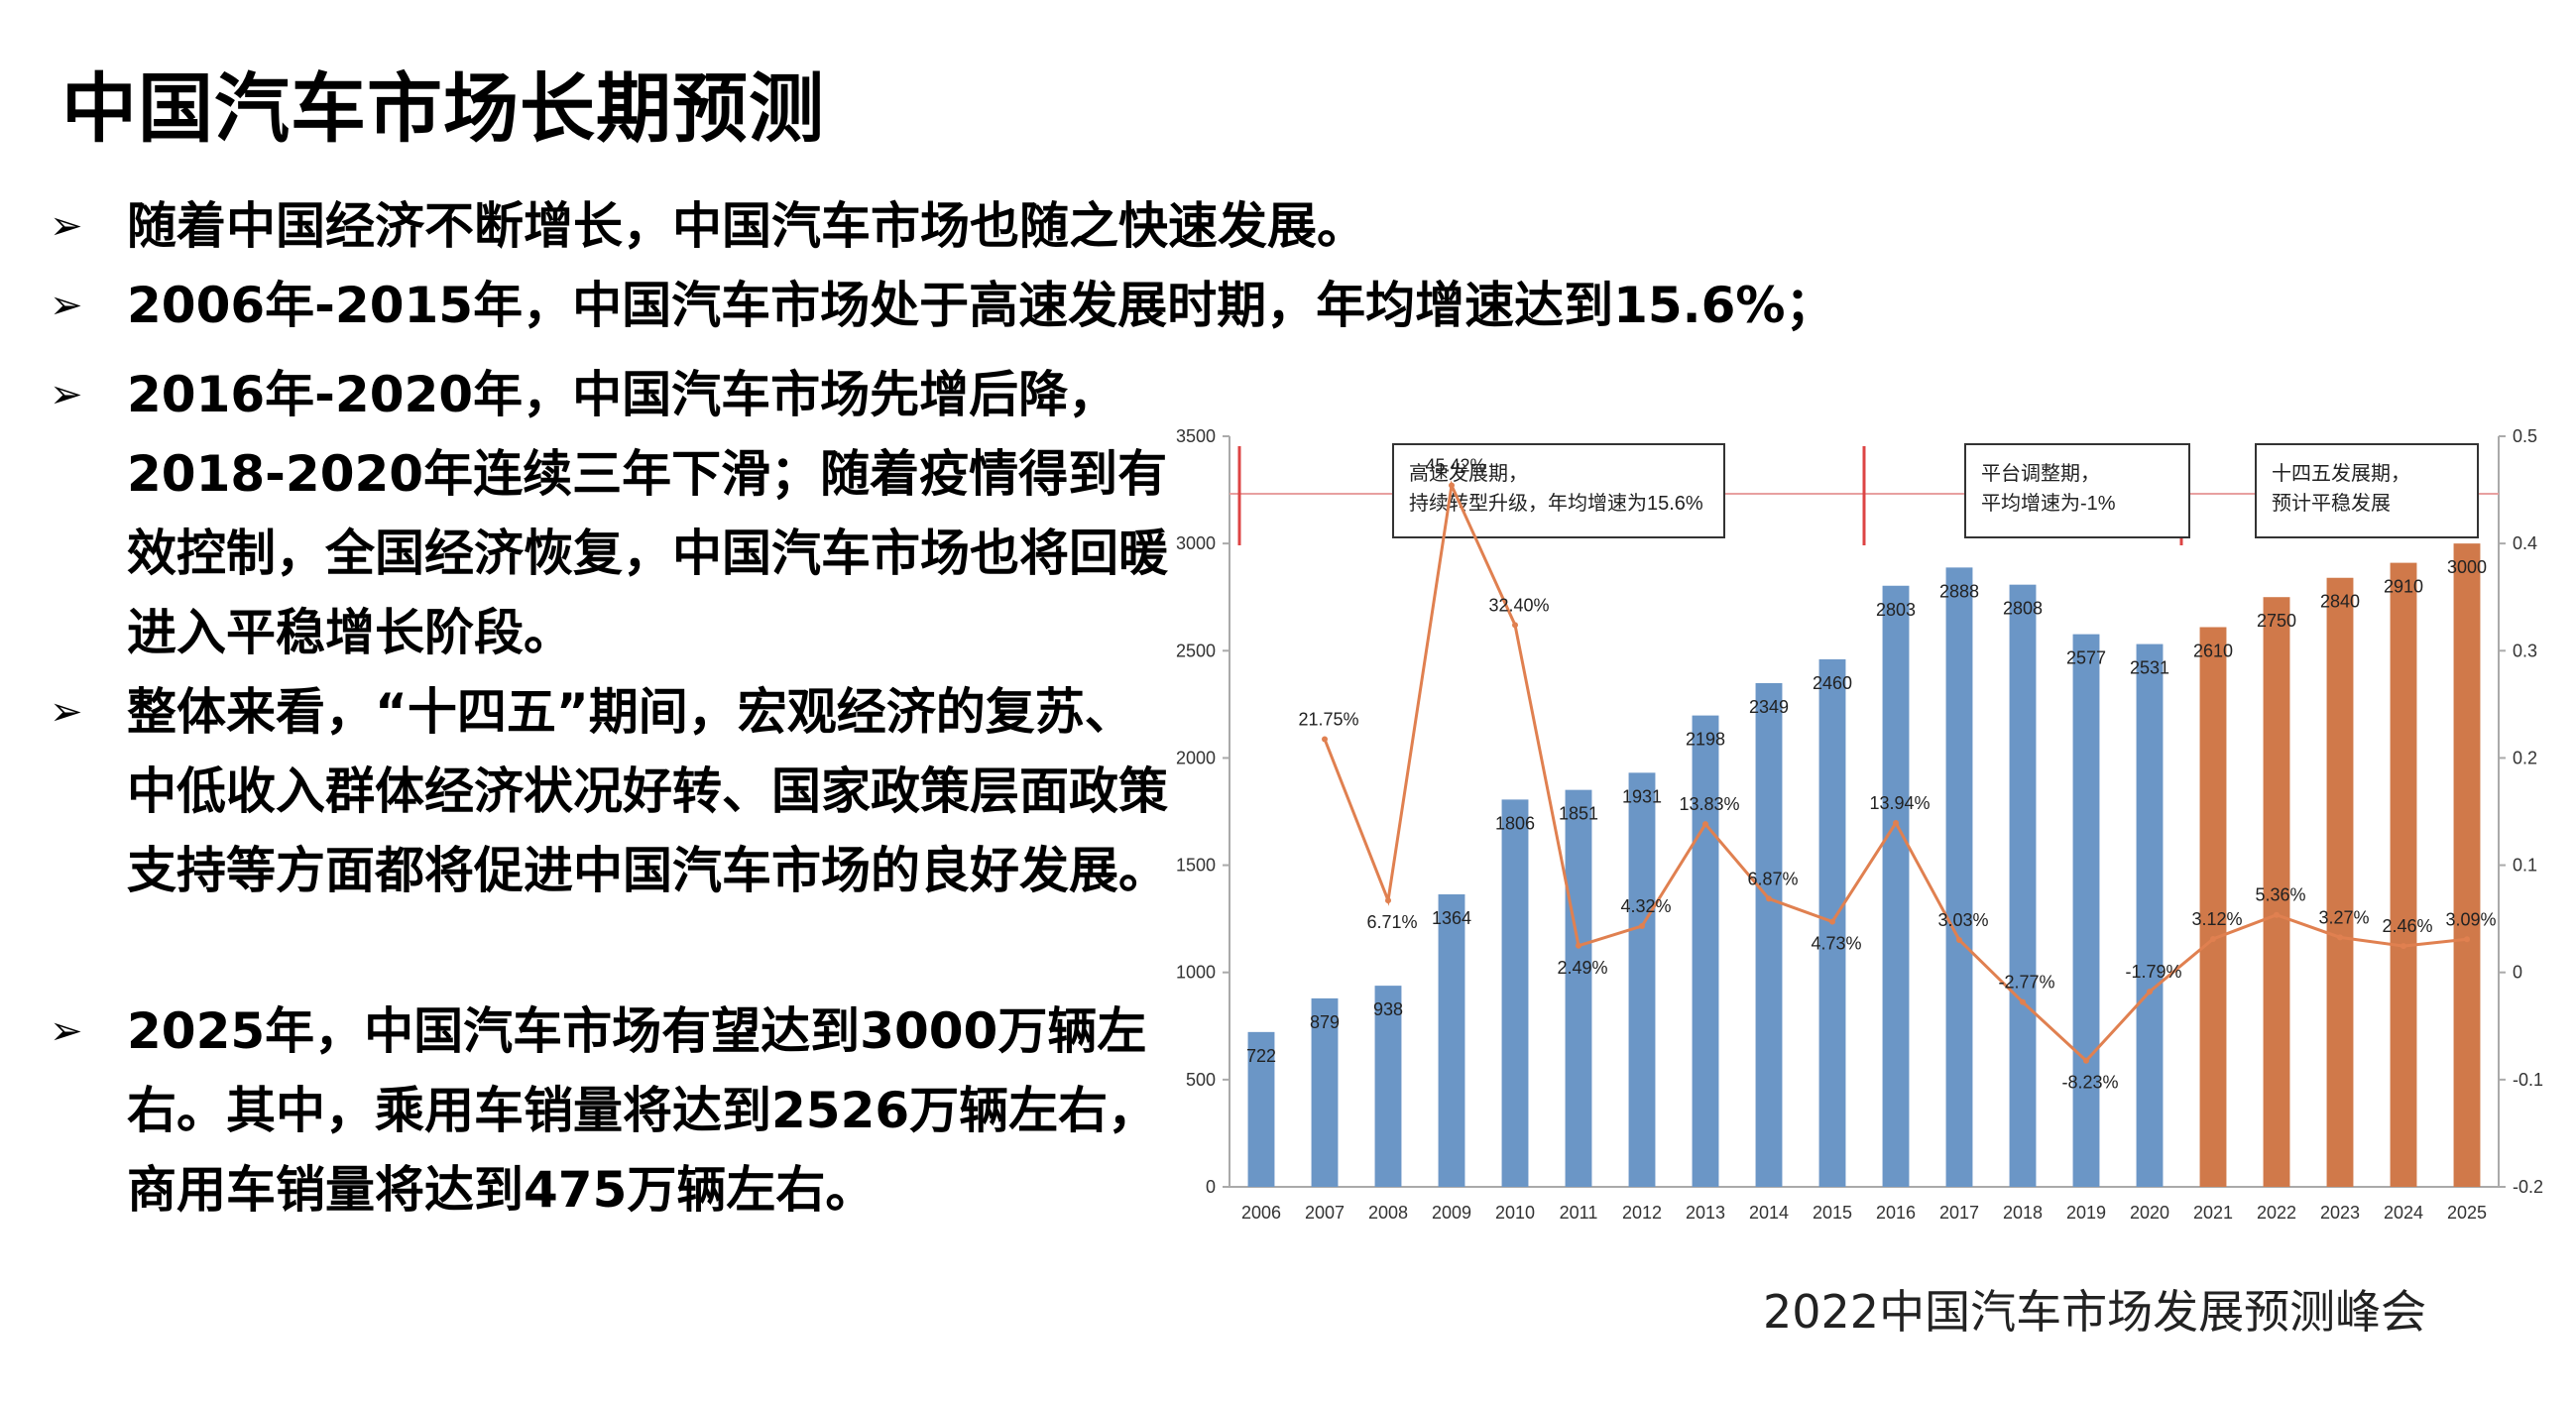 The width and height of the screenshot is (2576, 1404). Describe the element at coordinates (1515, 1213) in the screenshot. I see `x-tick-label: 2010` at that location.